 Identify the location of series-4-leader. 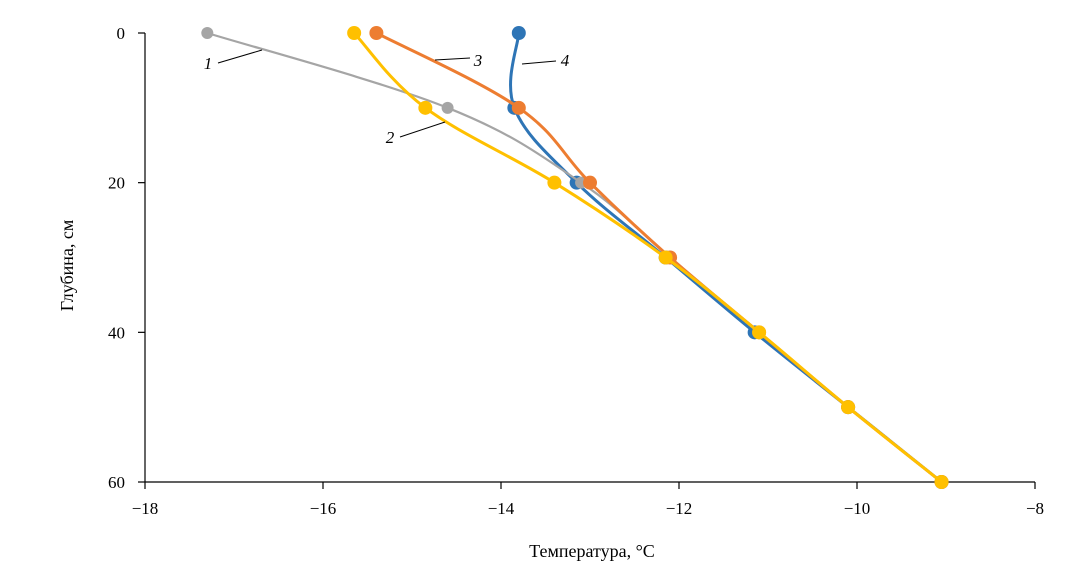
(539, 62).